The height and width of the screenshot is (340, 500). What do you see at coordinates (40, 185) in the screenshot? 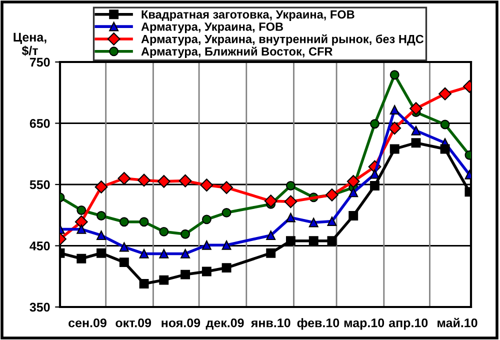
I see `y-tick-label: 550` at bounding box center [40, 185].